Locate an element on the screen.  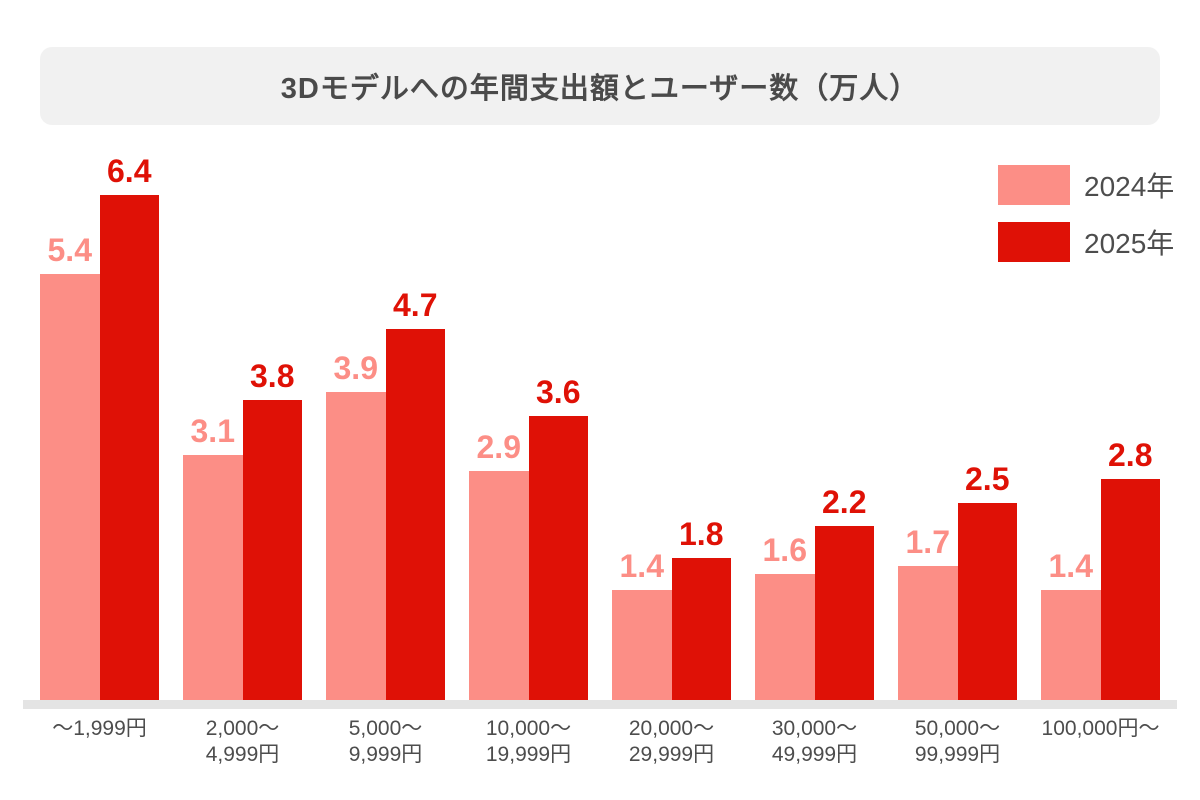
bar-group: 3.1 3.8 is located at coordinates (242, 530).